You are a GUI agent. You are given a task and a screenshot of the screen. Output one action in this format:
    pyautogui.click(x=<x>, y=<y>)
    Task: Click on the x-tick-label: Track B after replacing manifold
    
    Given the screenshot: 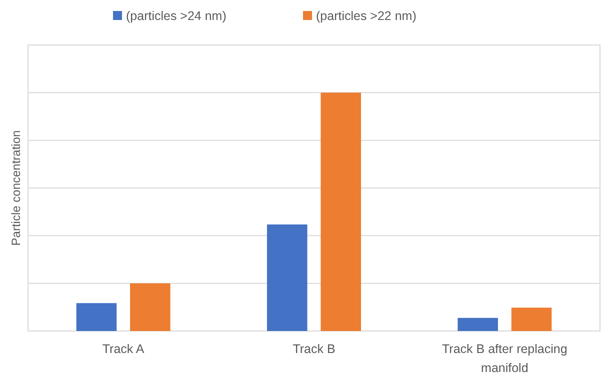 What is the action you would take?
    pyautogui.click(x=505, y=358)
    